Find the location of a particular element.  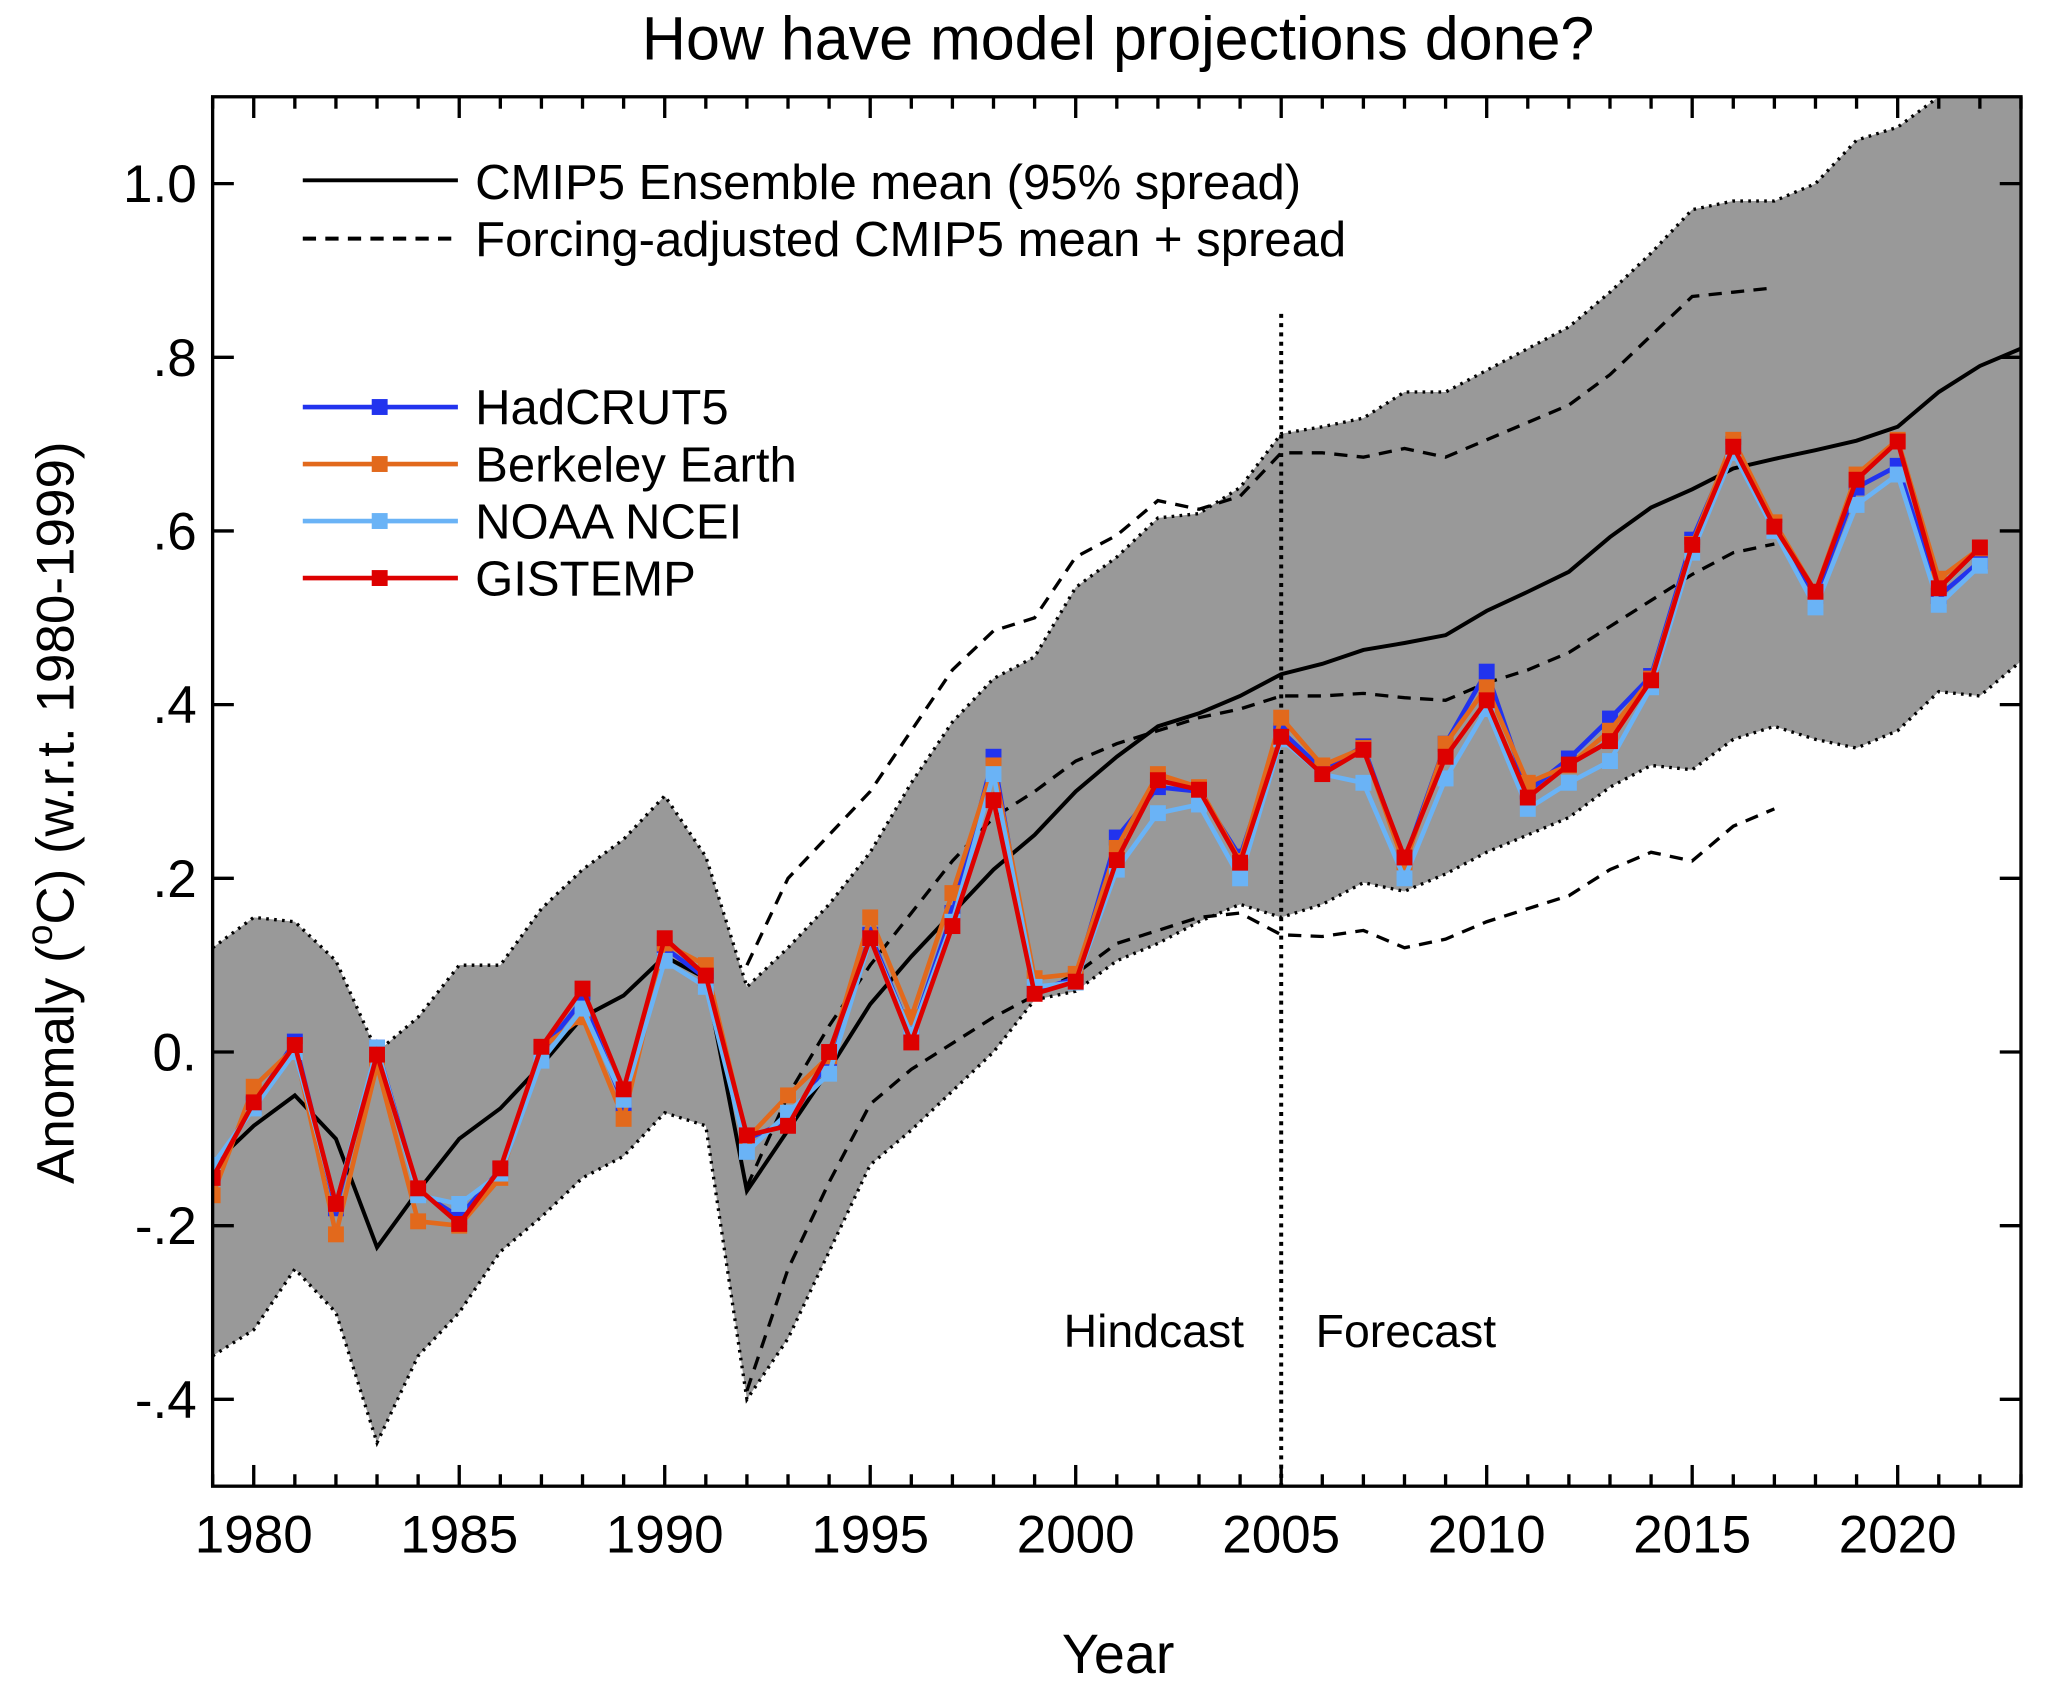

legend-label: GISTEMP is located at coordinates (585, 579).